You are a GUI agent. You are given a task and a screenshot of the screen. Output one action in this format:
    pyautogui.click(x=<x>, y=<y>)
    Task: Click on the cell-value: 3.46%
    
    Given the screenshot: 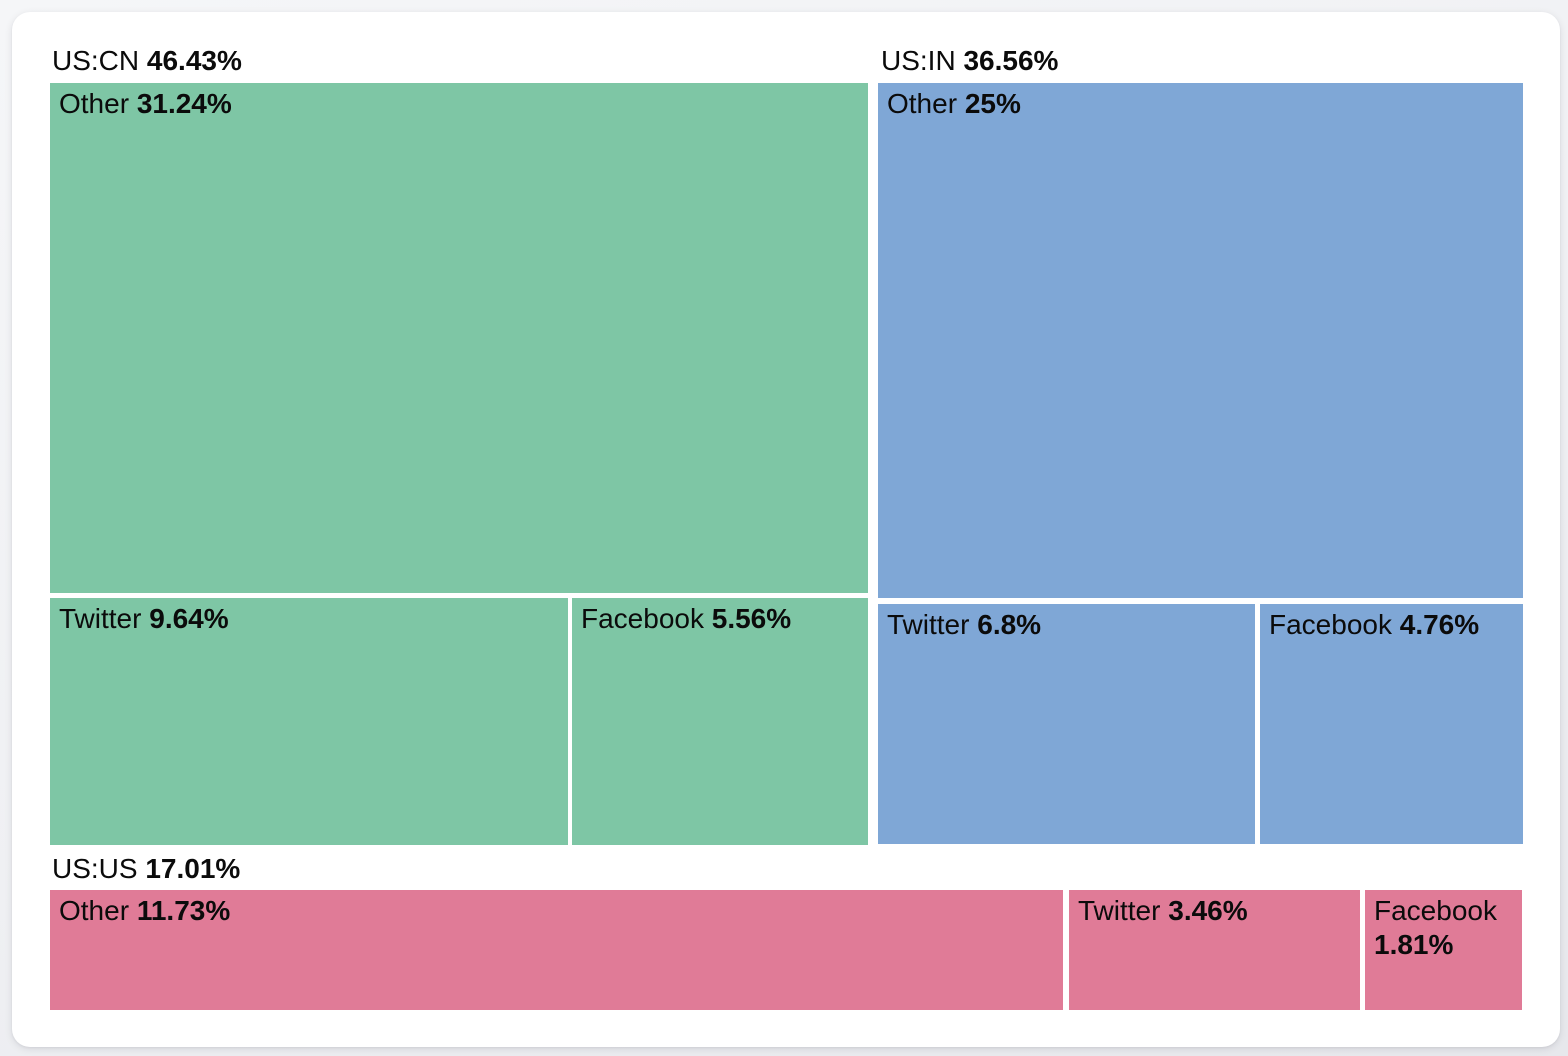 What is the action you would take?
    pyautogui.click(x=1208, y=910)
    